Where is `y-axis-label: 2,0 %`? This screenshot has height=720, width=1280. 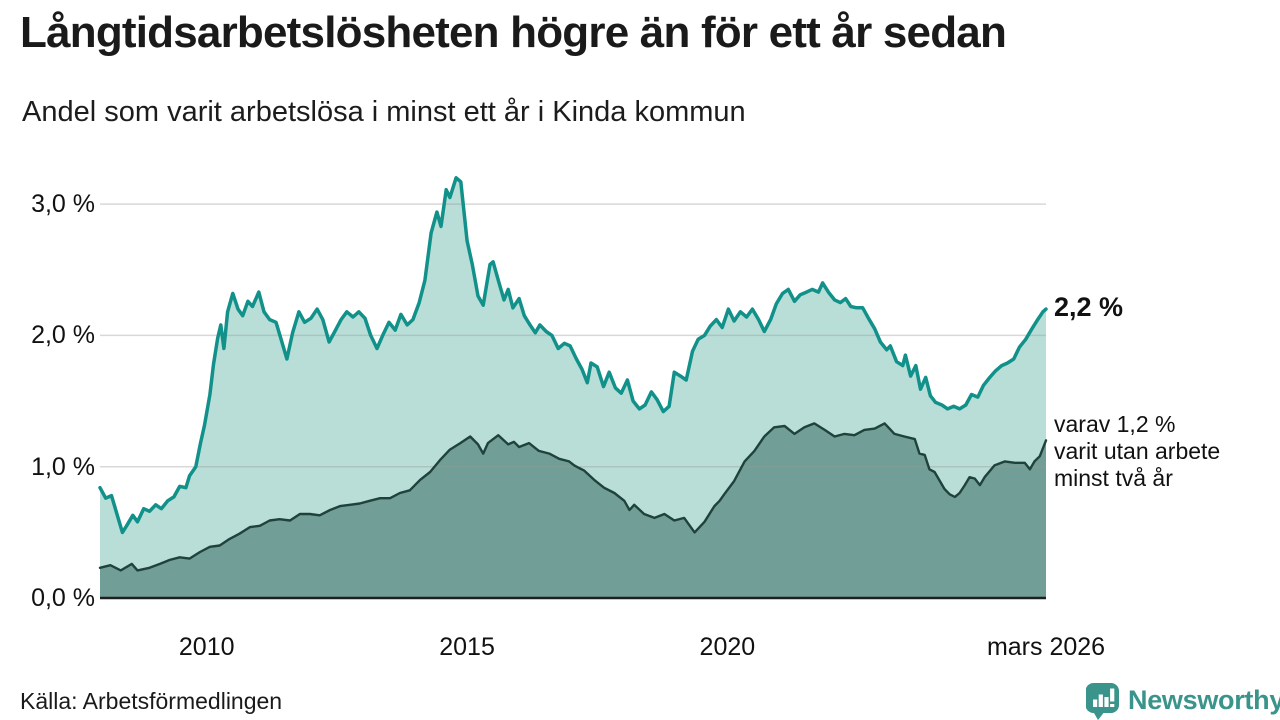 y-axis-label: 2,0 % is located at coordinates (63, 335).